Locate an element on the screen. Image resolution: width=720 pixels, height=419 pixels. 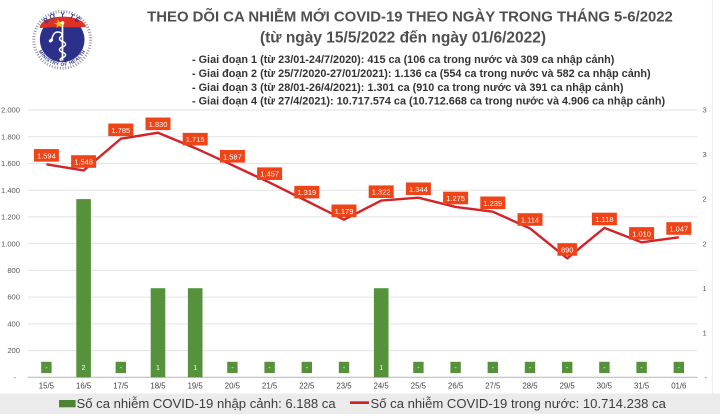
svg-text: 1.400 is located at coordinates (10, 190).